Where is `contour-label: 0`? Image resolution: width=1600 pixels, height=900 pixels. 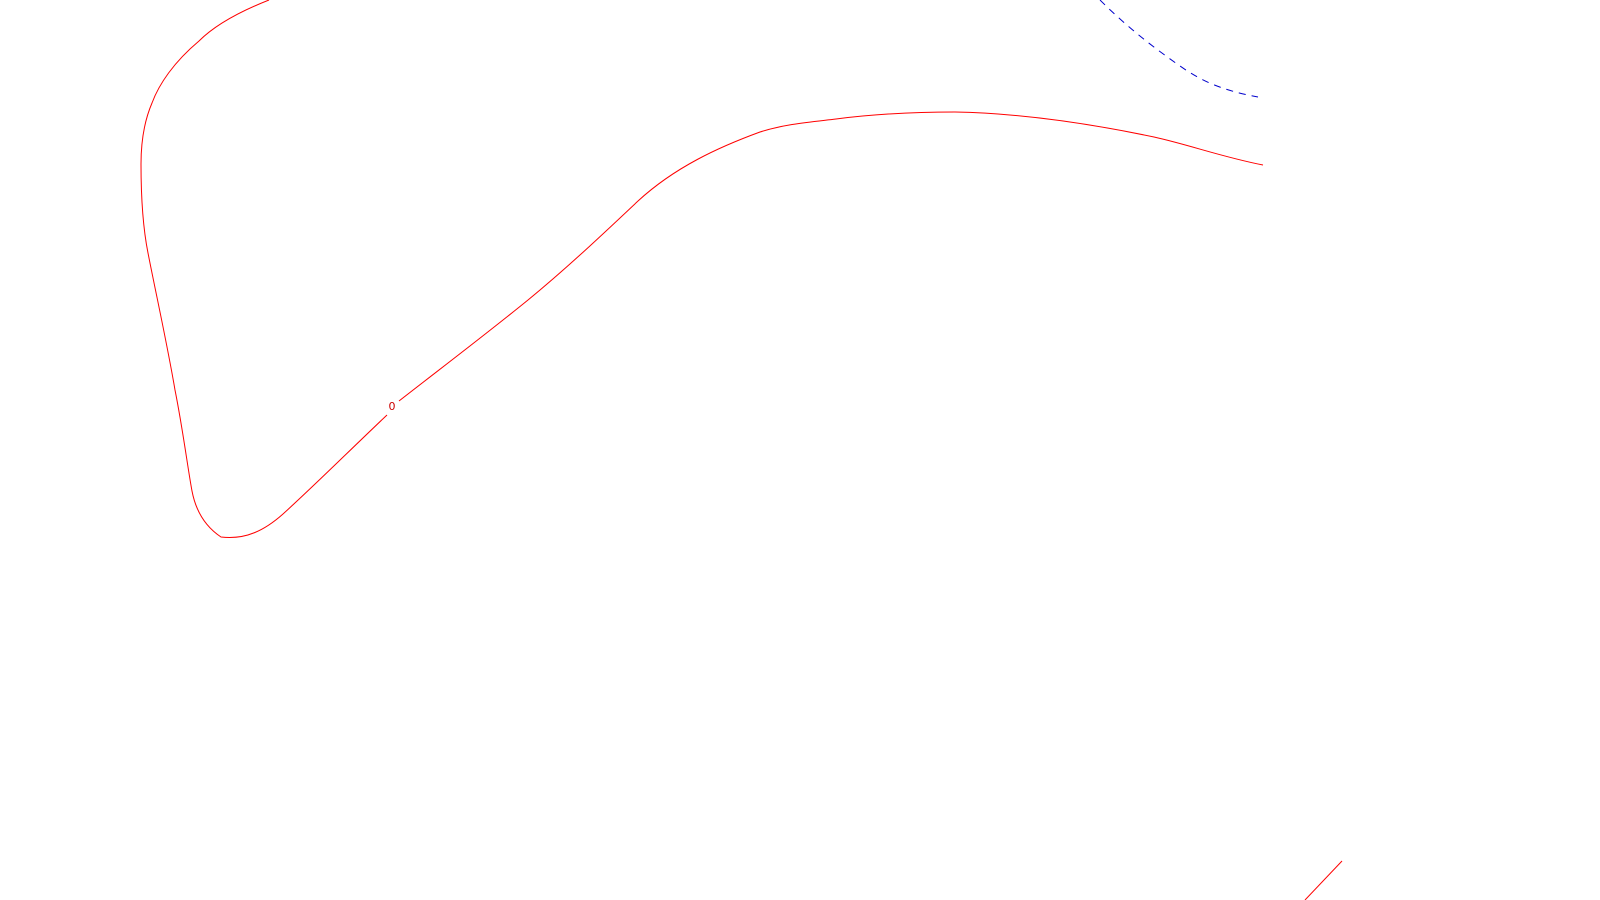
contour-label: 0 is located at coordinates (392, 406).